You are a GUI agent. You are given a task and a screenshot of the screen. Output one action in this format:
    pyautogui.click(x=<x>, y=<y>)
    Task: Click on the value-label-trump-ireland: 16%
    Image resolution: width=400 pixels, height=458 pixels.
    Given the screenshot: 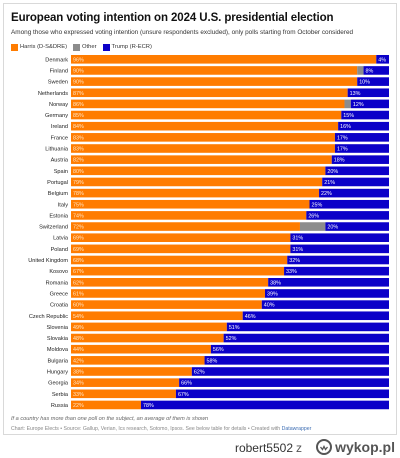 What is the action you would take?
    pyautogui.click(x=345, y=127)
    